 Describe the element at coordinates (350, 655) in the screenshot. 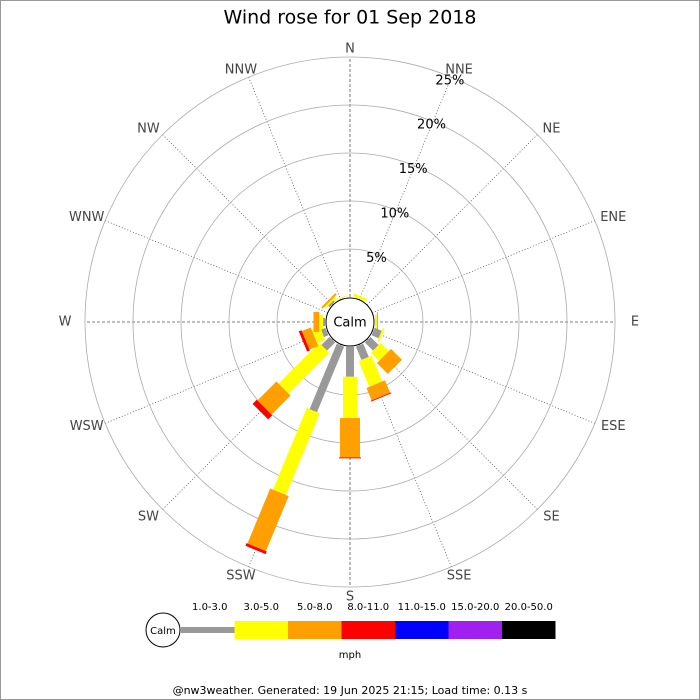

I see `legend-units: mph` at that location.